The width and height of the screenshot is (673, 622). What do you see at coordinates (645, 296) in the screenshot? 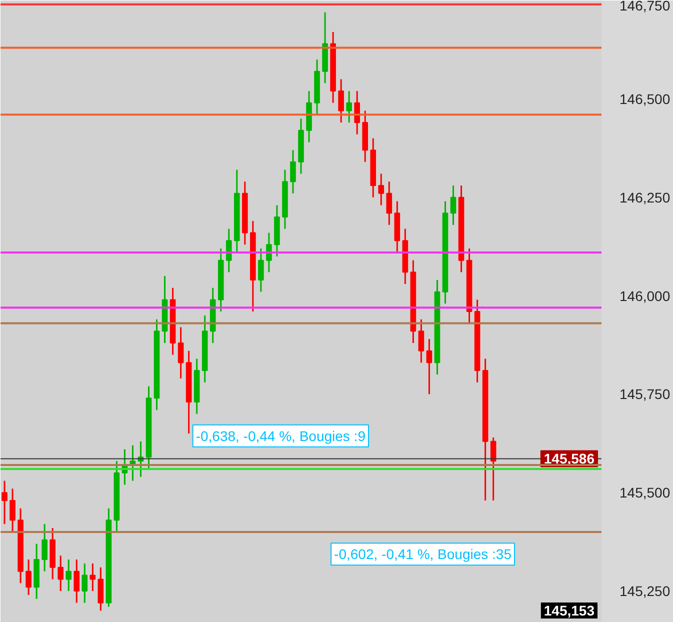
I see `y-tick-label: 146,000` at bounding box center [645, 296].